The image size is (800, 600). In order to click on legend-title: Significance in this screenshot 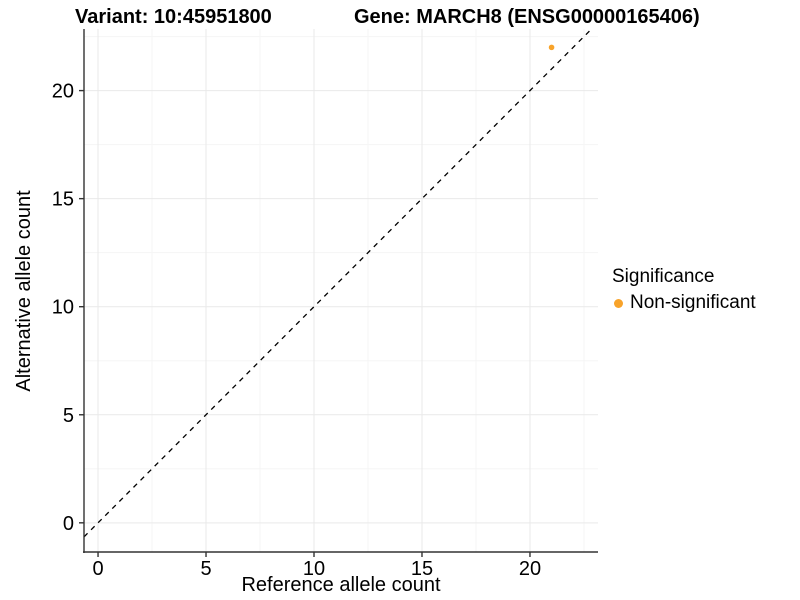, I will do `click(663, 276)`.